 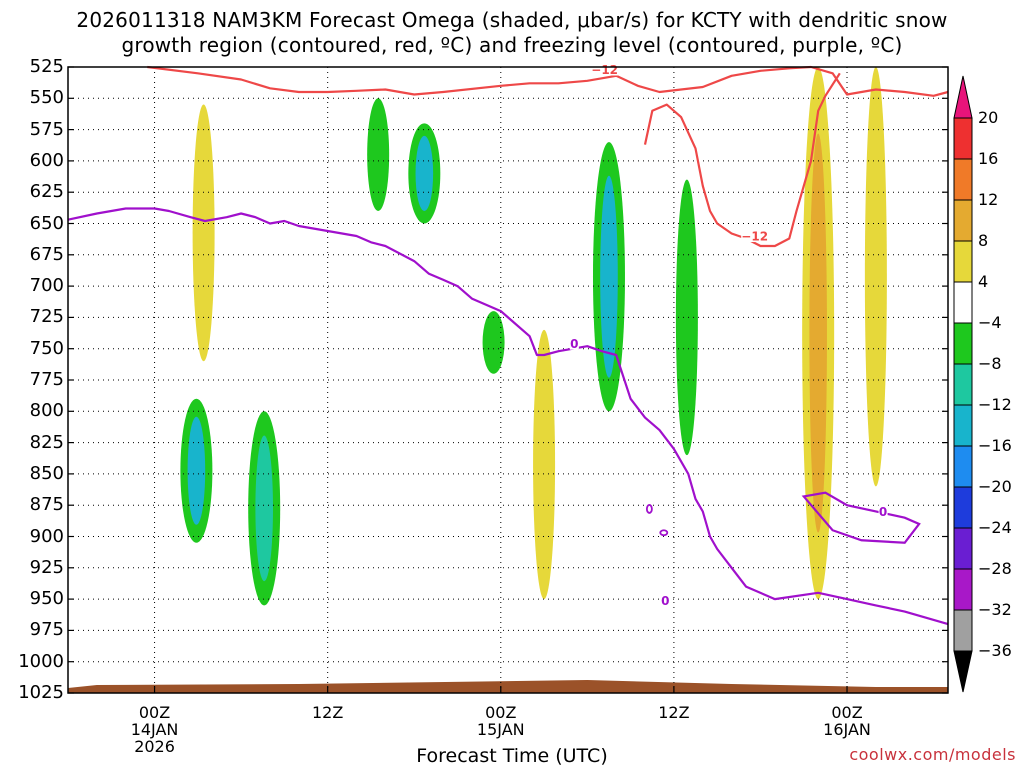 What do you see at coordinates (46, 379) in the screenshot?
I see `y-tick-label: 775` at bounding box center [46, 379].